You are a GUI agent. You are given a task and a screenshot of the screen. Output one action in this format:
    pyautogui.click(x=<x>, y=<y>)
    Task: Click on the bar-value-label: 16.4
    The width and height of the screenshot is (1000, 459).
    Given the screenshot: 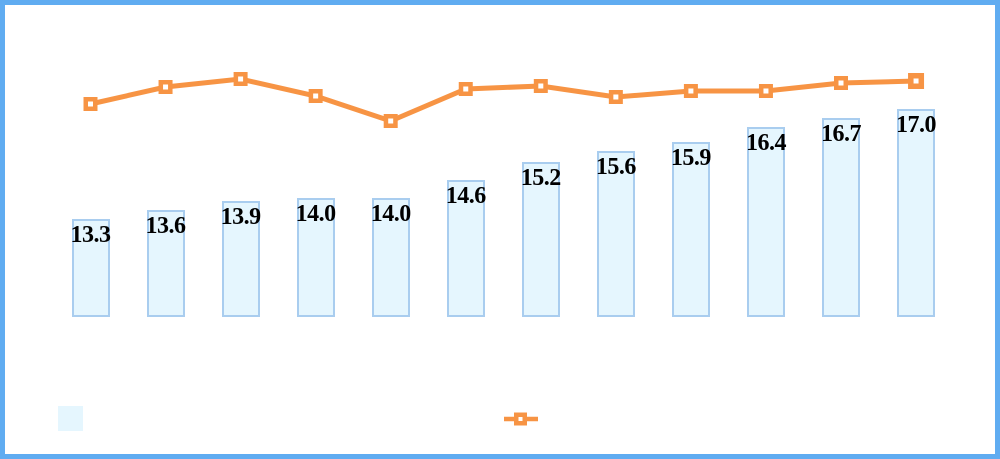 What is the action you would take?
    pyautogui.click(x=766, y=142)
    